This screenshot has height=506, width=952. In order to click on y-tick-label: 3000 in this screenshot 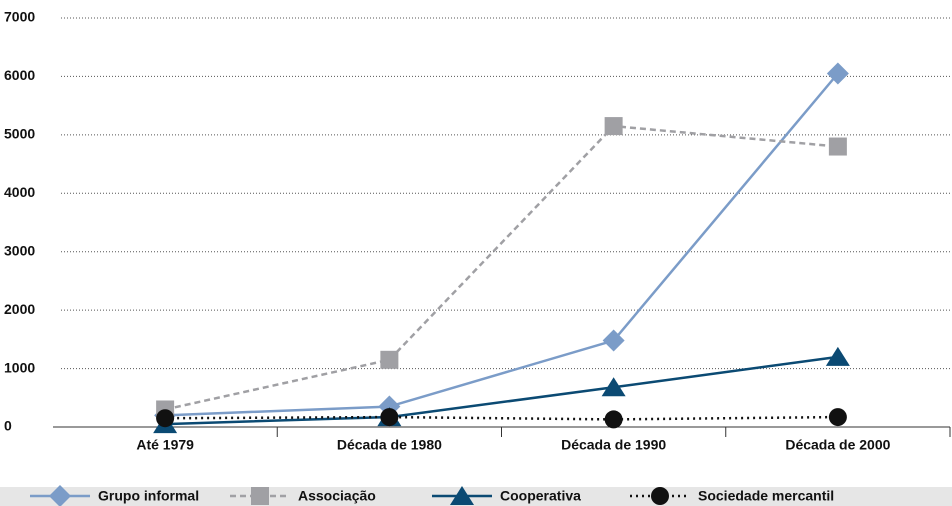, I will do `click(19, 250)`.